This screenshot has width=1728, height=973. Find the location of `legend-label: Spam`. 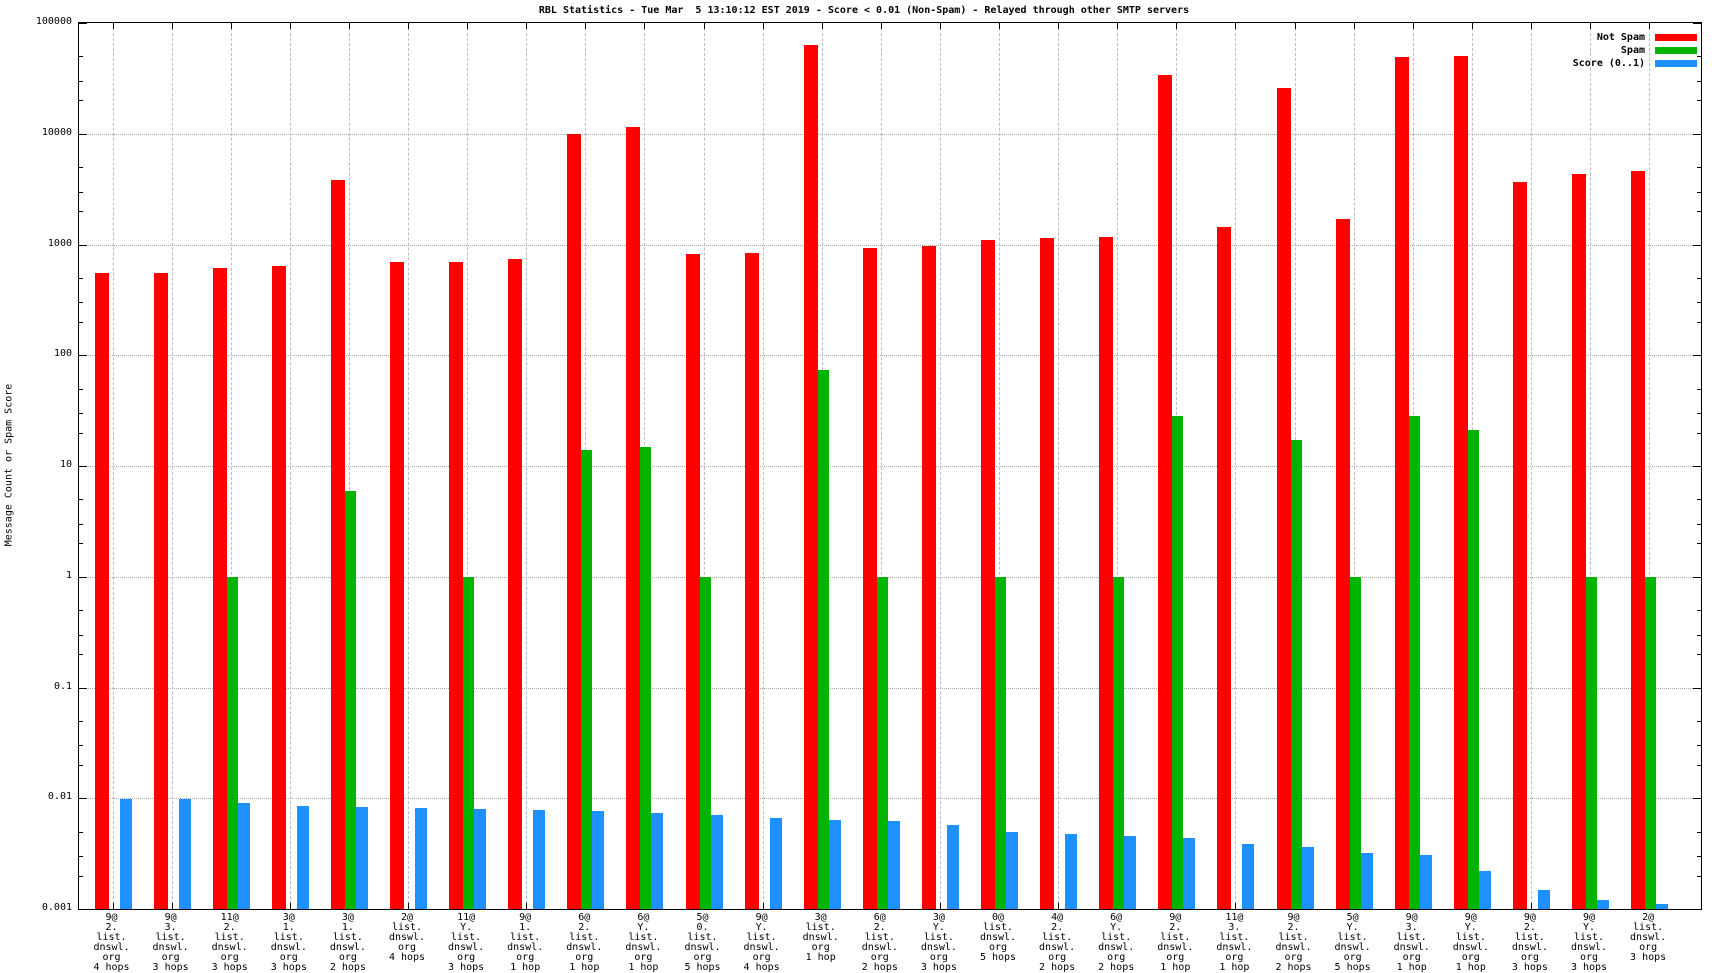

legend-label: Spam is located at coordinates (1632, 50).